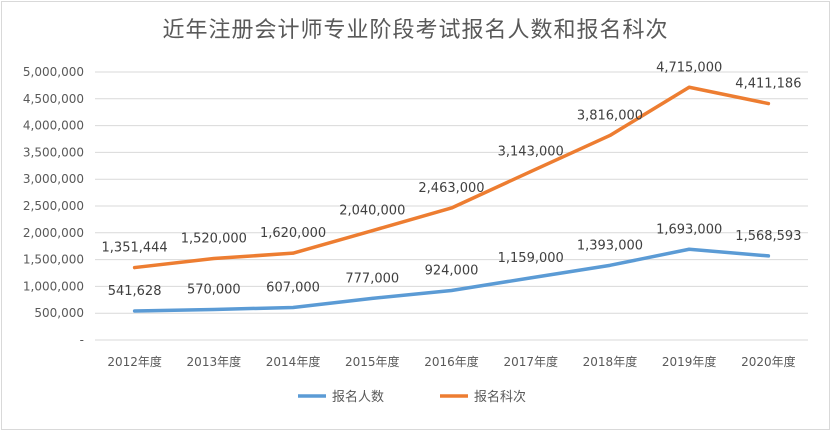 The height and width of the screenshot is (431, 831). What do you see at coordinates (358, 397) in the screenshot?
I see `legend-label: 报名人数` at bounding box center [358, 397].